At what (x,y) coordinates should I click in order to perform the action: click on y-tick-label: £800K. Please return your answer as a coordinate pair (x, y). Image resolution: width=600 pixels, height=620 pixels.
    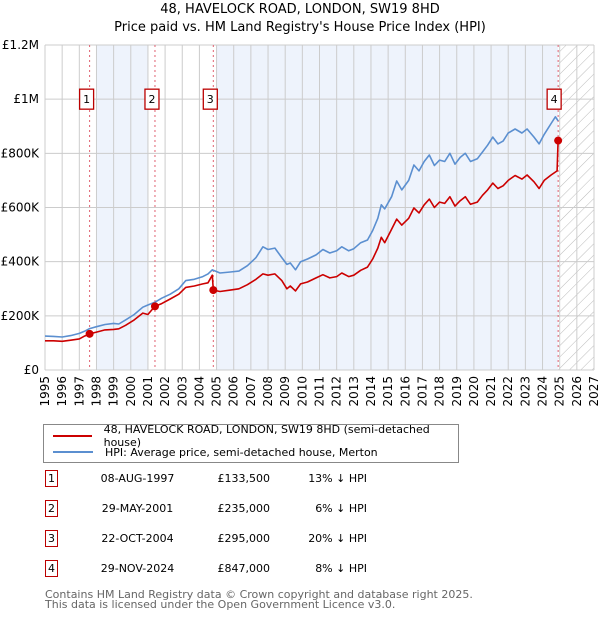
    Looking at the image, I should click on (21, 153).